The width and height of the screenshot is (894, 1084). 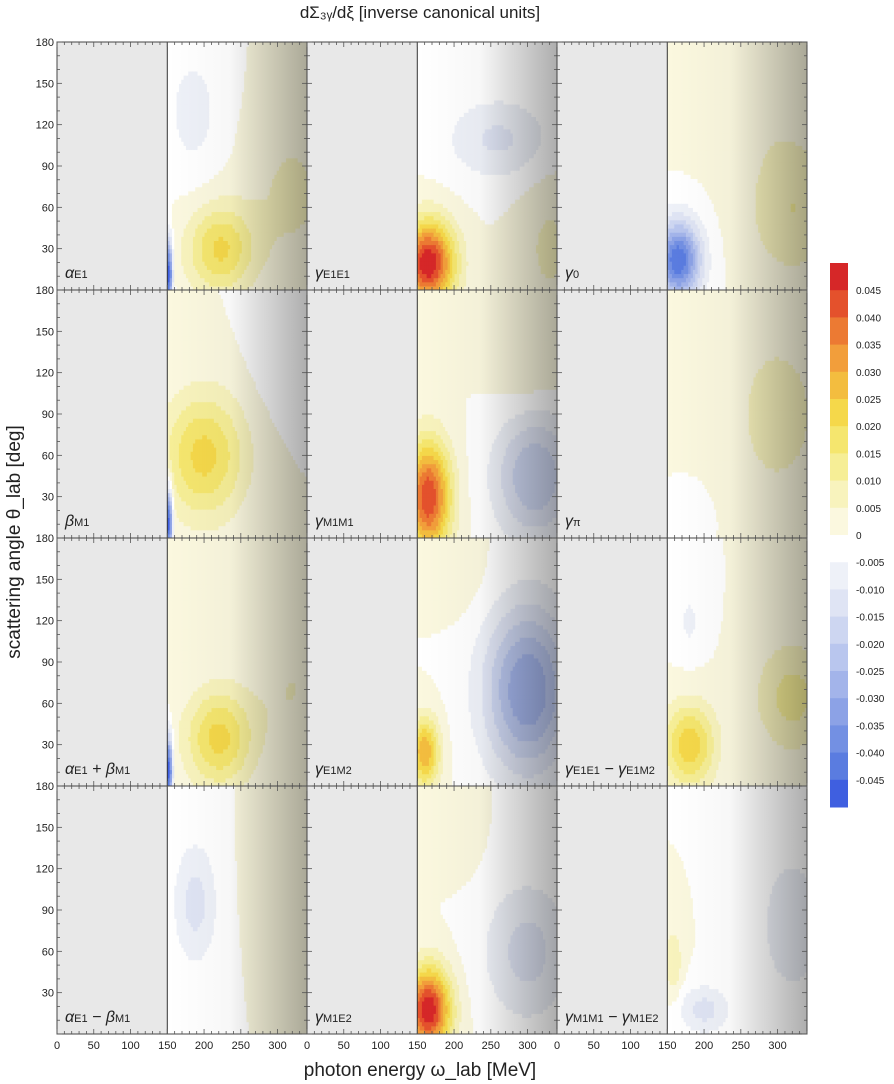 What do you see at coordinates (45, 84) in the screenshot?
I see `y-tick-label: 150` at bounding box center [45, 84].